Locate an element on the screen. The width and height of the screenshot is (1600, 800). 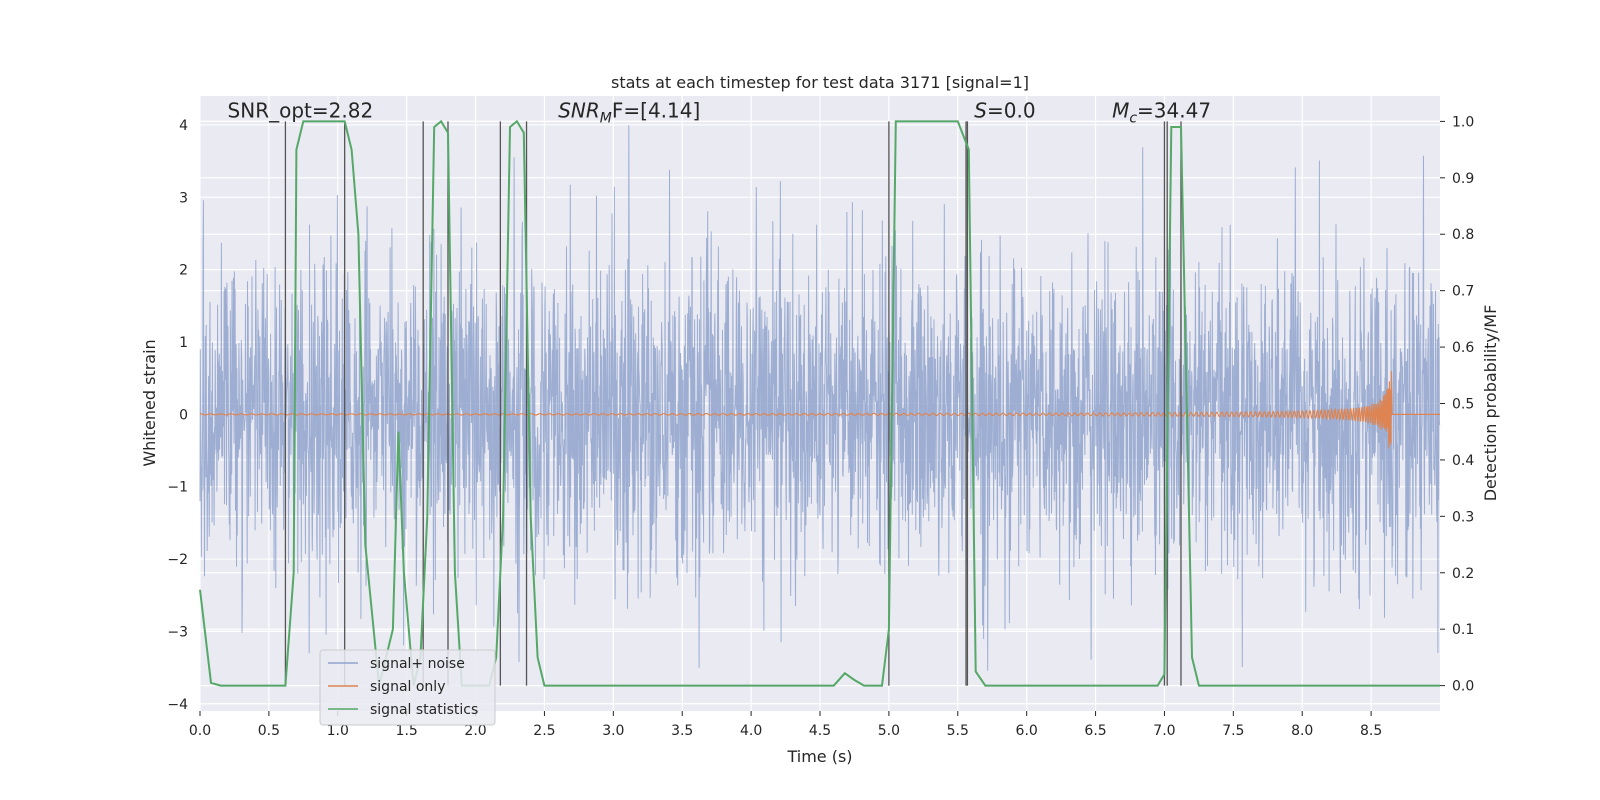
x-tick-label: 3.0 is located at coordinates (613, 731).